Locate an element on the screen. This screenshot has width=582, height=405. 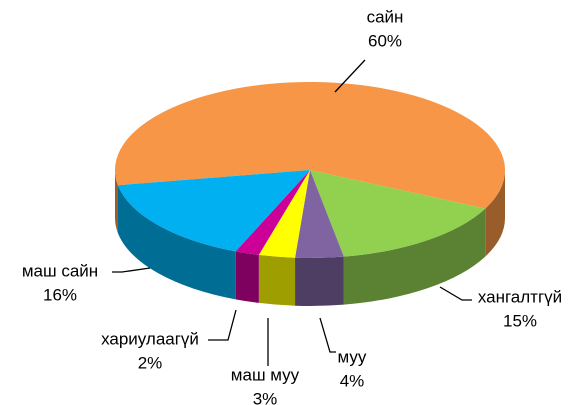
category-label: хариулаагүй is located at coordinates (150, 338).